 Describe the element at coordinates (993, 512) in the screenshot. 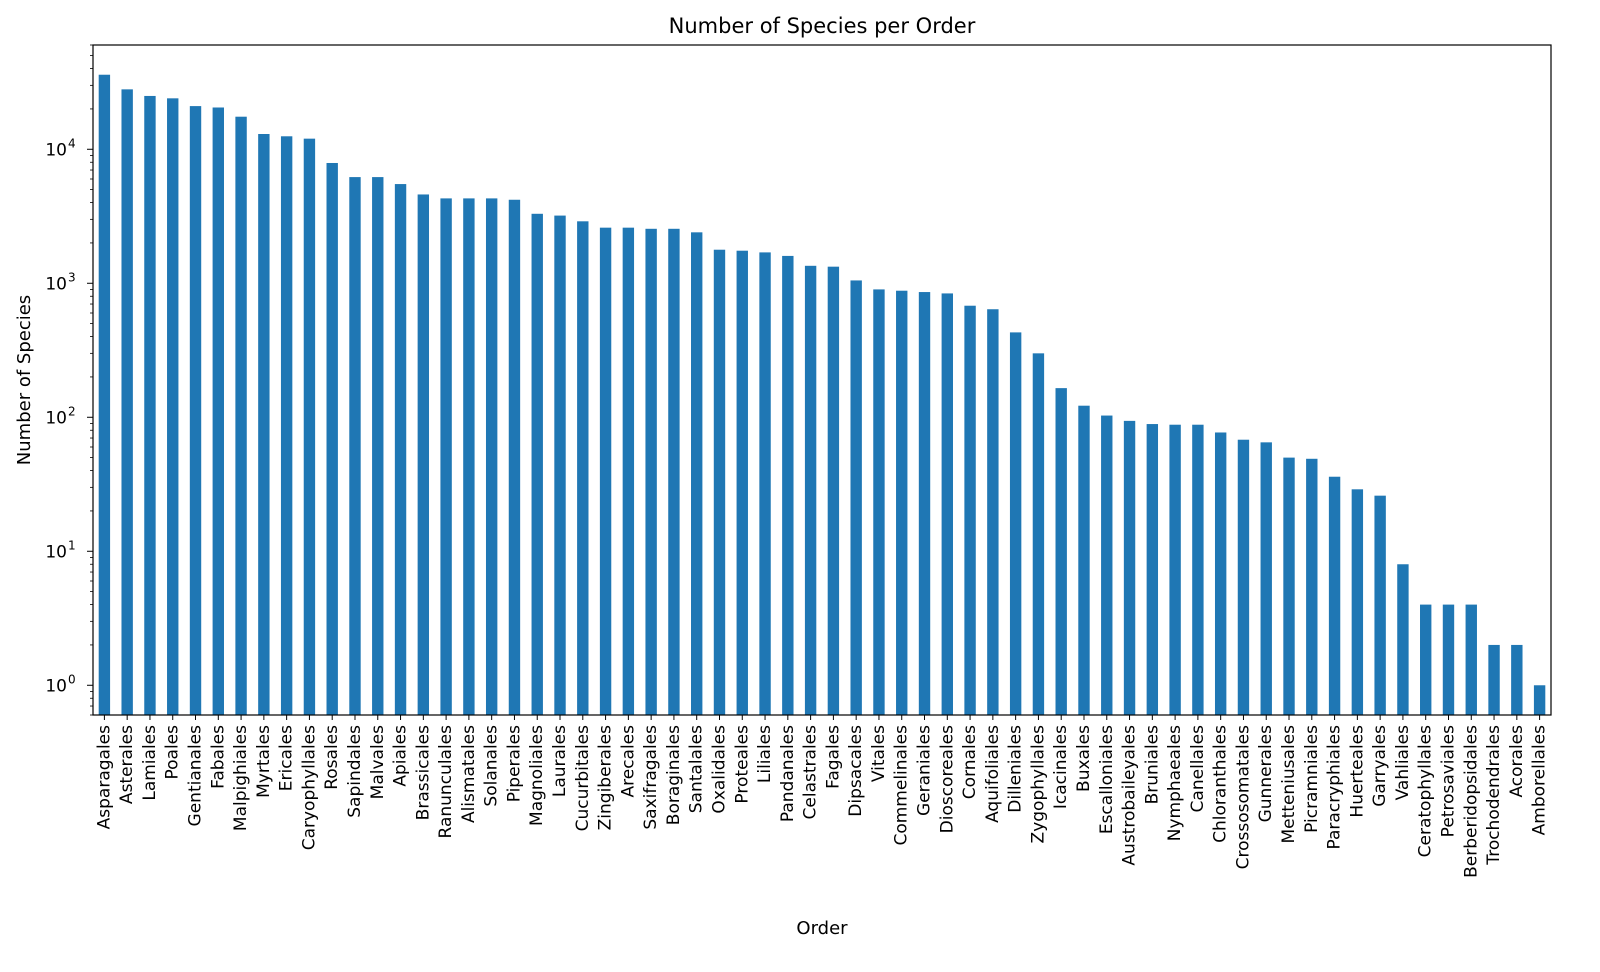

I see `bar-aquifoliales` at that location.